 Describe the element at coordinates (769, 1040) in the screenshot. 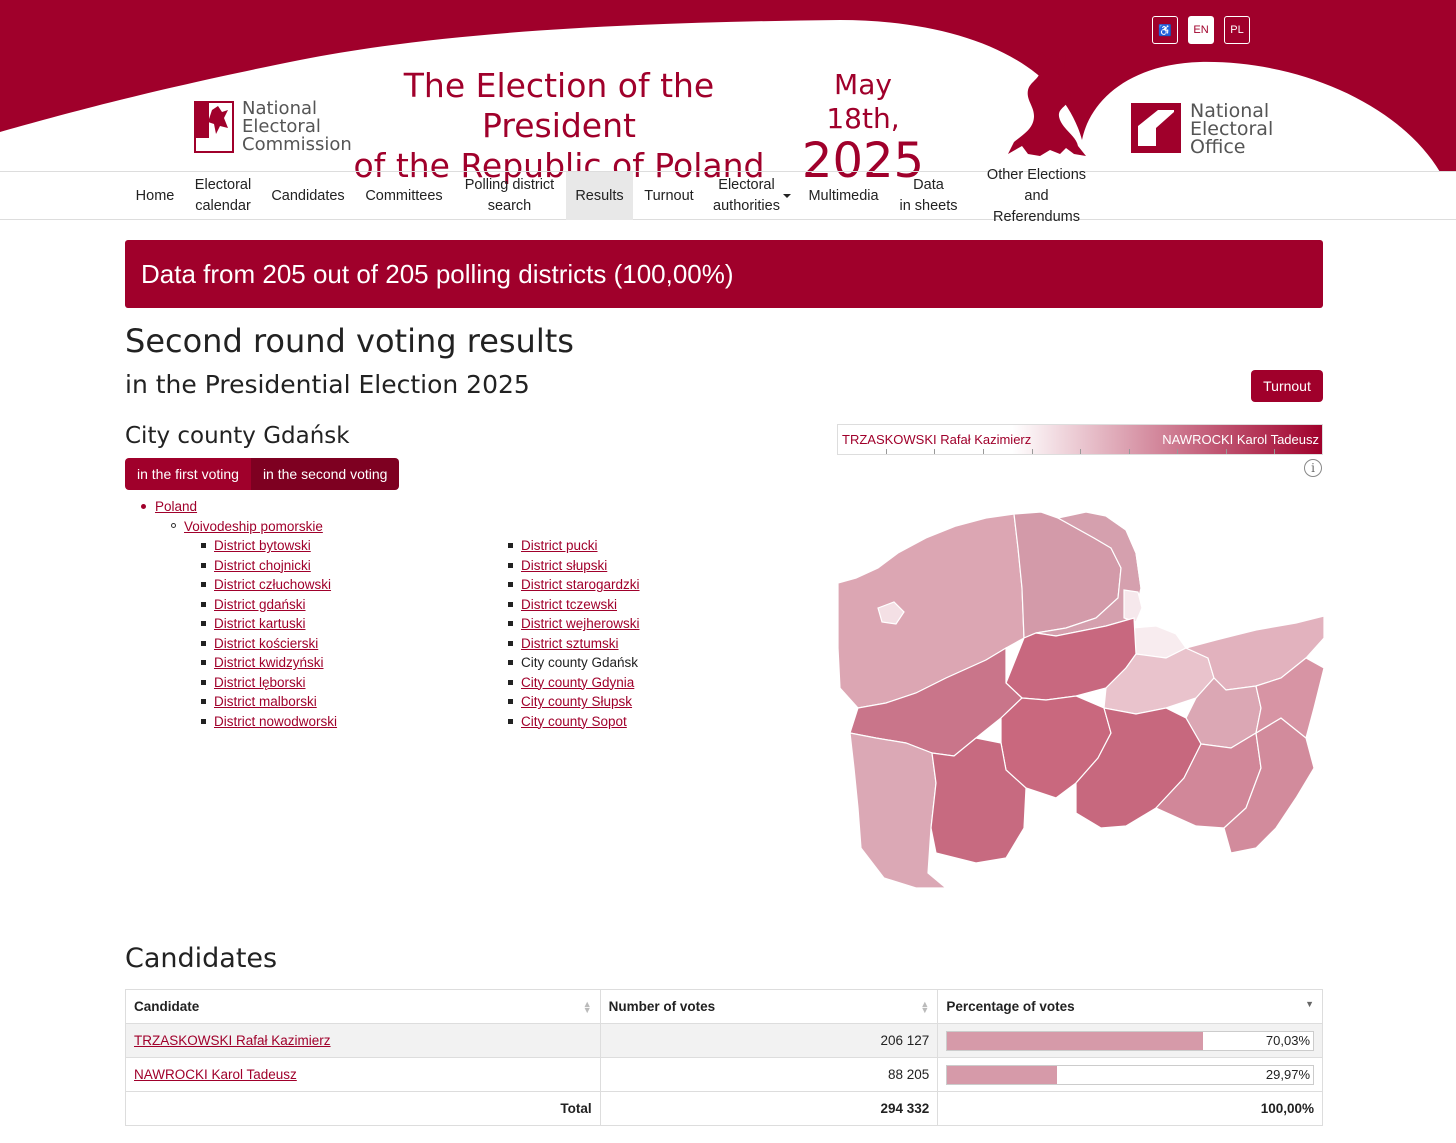

I see `votes-cell: 206 127` at that location.